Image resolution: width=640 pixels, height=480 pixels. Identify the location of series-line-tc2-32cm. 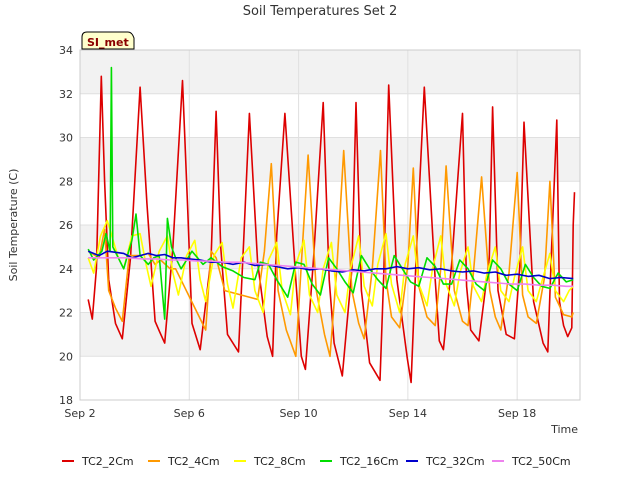
(330, 265).